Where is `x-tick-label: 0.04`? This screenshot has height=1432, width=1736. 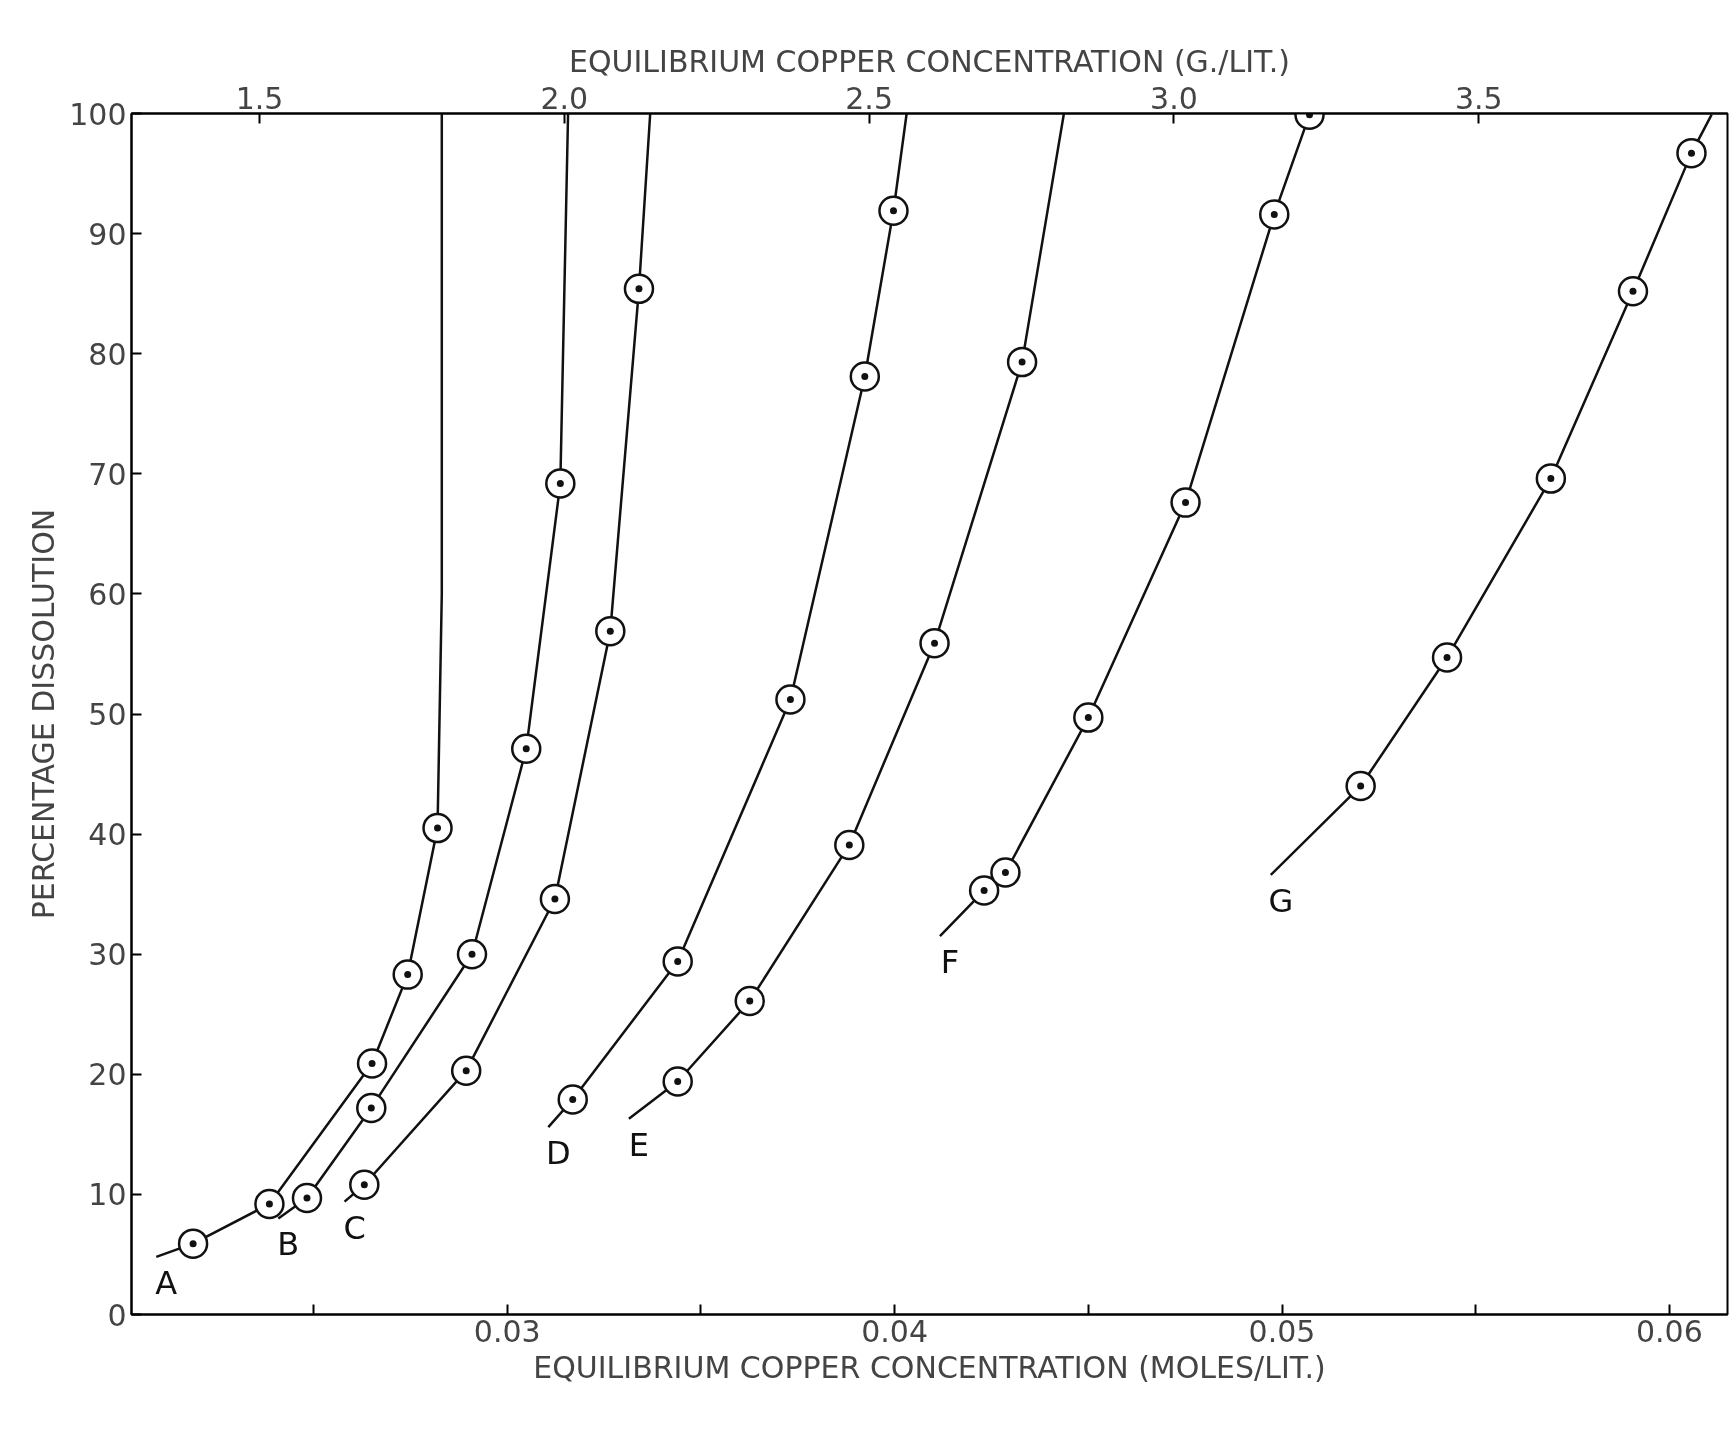
x-tick-label: 0.04 is located at coordinates (895, 1331).